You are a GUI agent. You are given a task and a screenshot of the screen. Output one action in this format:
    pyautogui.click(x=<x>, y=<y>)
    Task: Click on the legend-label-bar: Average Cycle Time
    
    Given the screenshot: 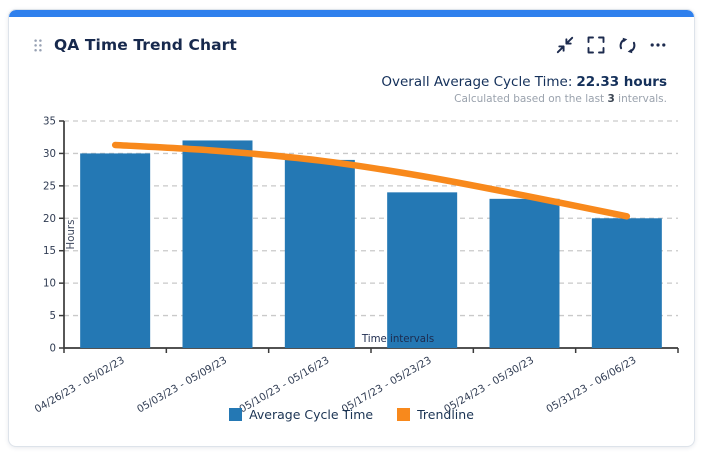 What is the action you would take?
    pyautogui.click(x=311, y=414)
    